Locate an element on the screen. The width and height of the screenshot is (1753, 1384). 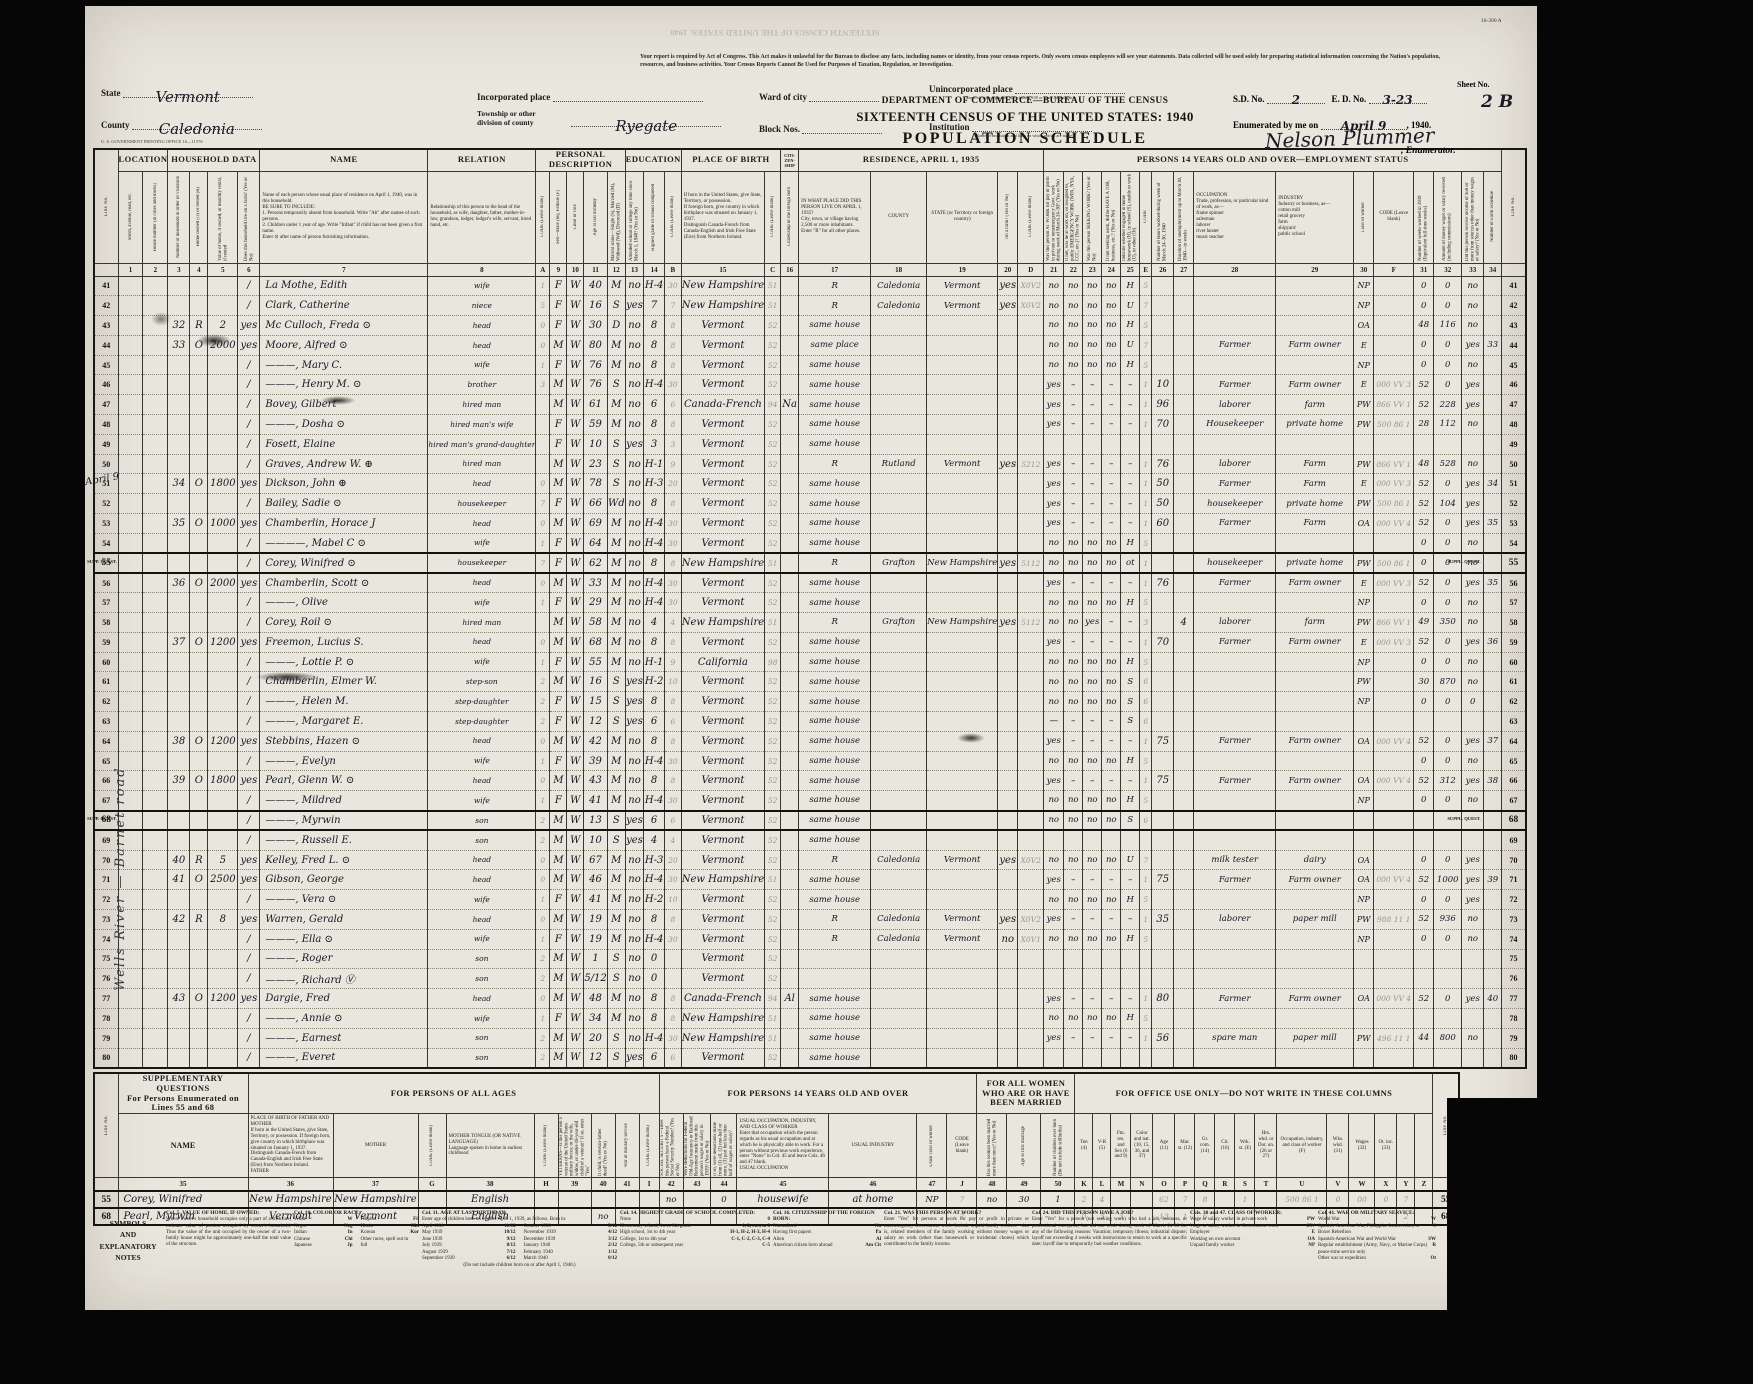
legend-term: None is located at coordinates (625, 1220).